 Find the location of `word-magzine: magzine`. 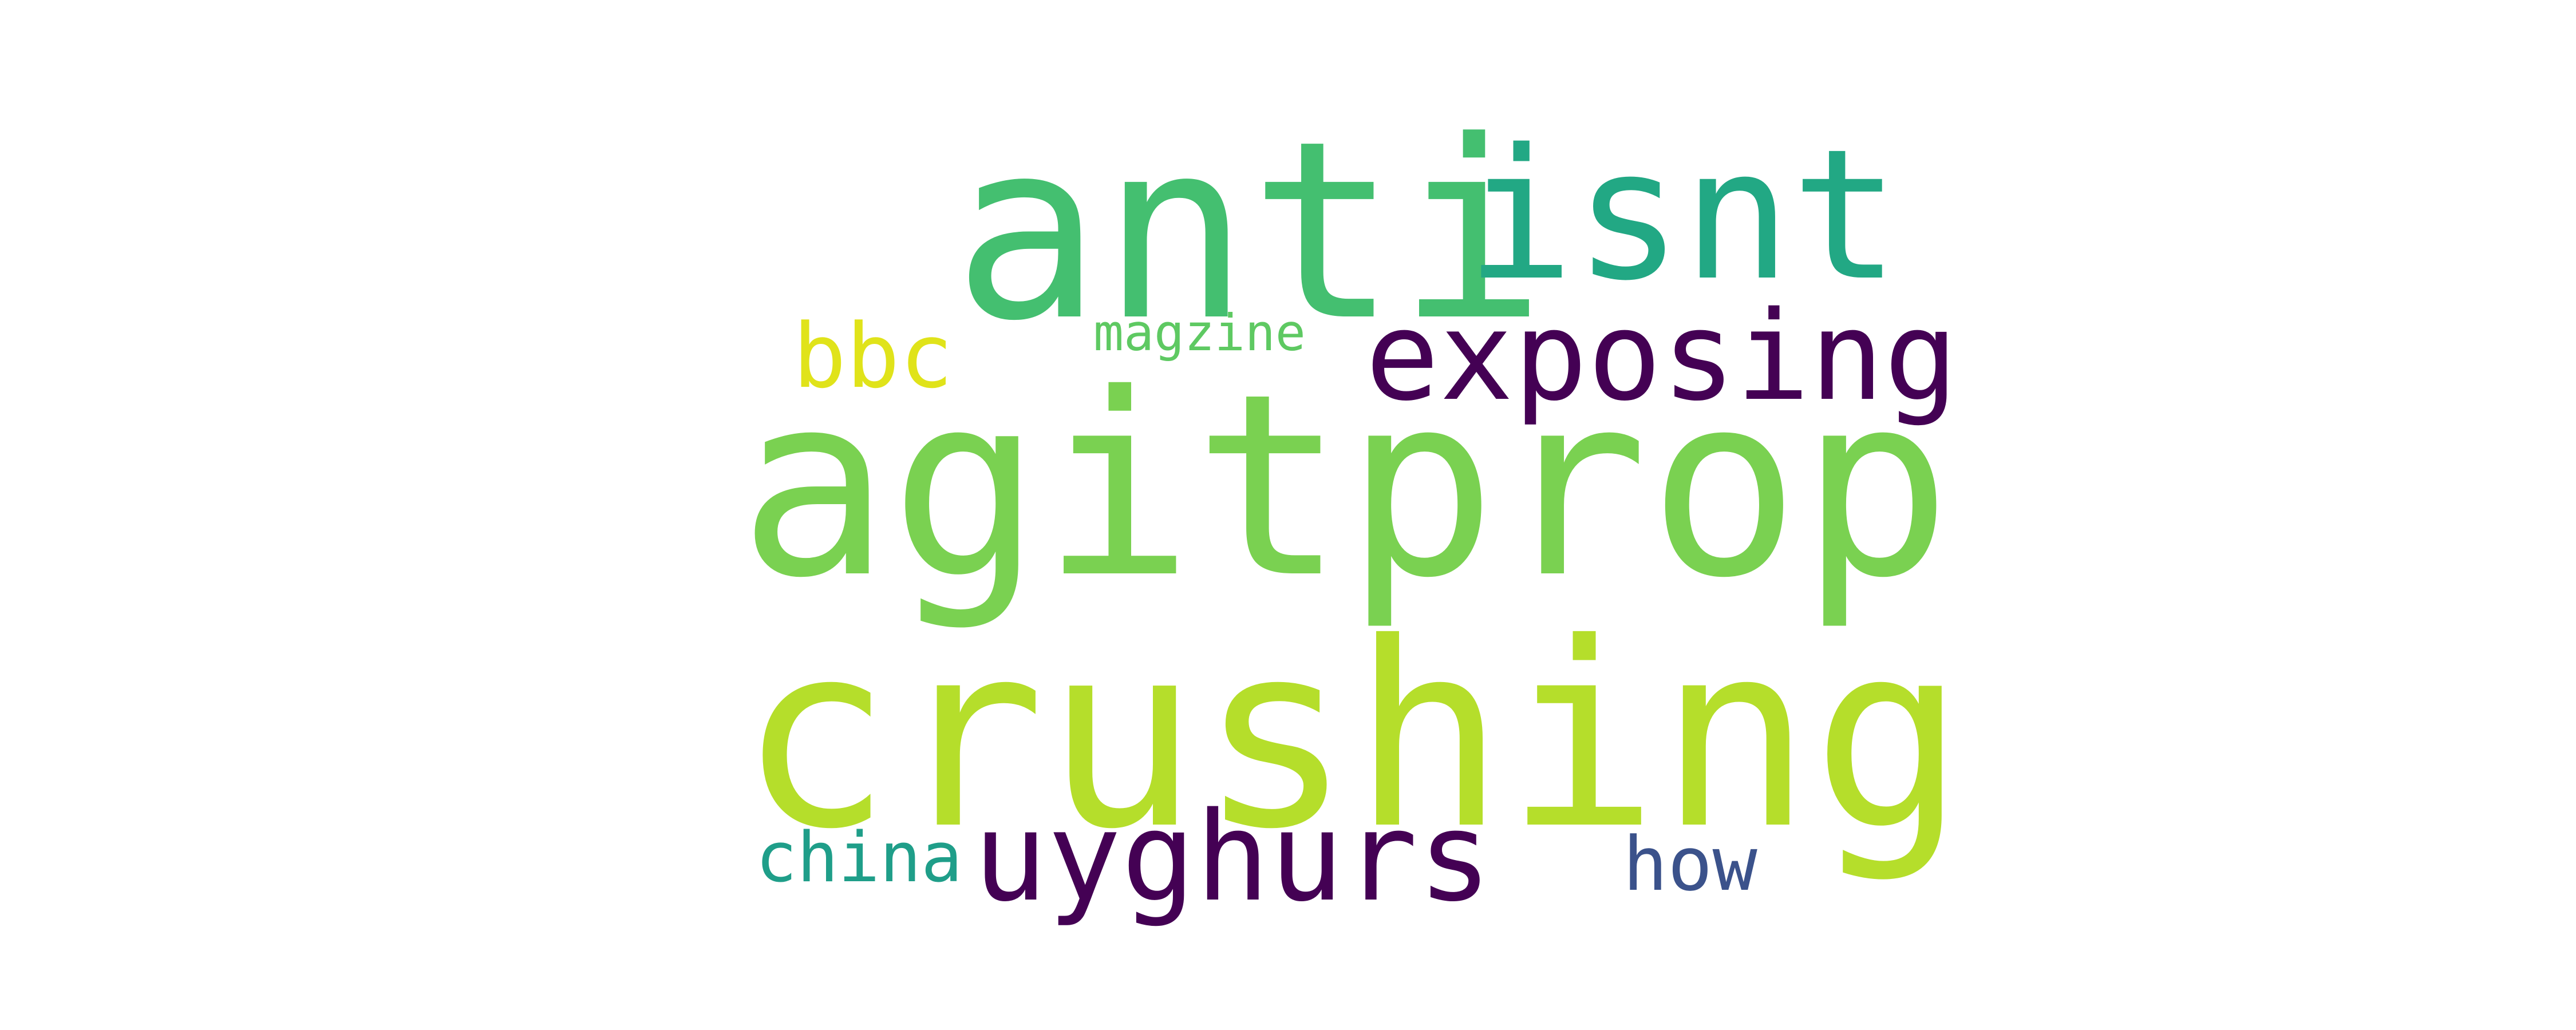

word-magzine: magzine is located at coordinates (1199, 332).